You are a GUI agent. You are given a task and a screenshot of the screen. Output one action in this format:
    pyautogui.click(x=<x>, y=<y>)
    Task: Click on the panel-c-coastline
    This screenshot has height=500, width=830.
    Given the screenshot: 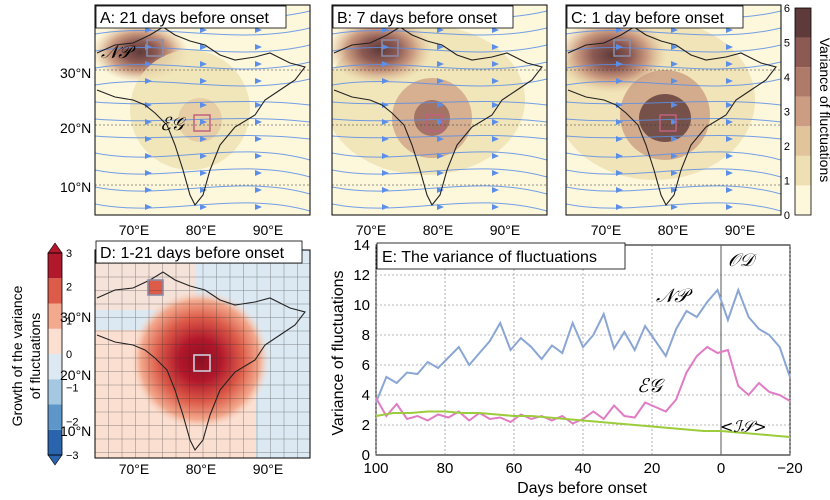 What is the action you would take?
    pyautogui.click(x=672, y=116)
    